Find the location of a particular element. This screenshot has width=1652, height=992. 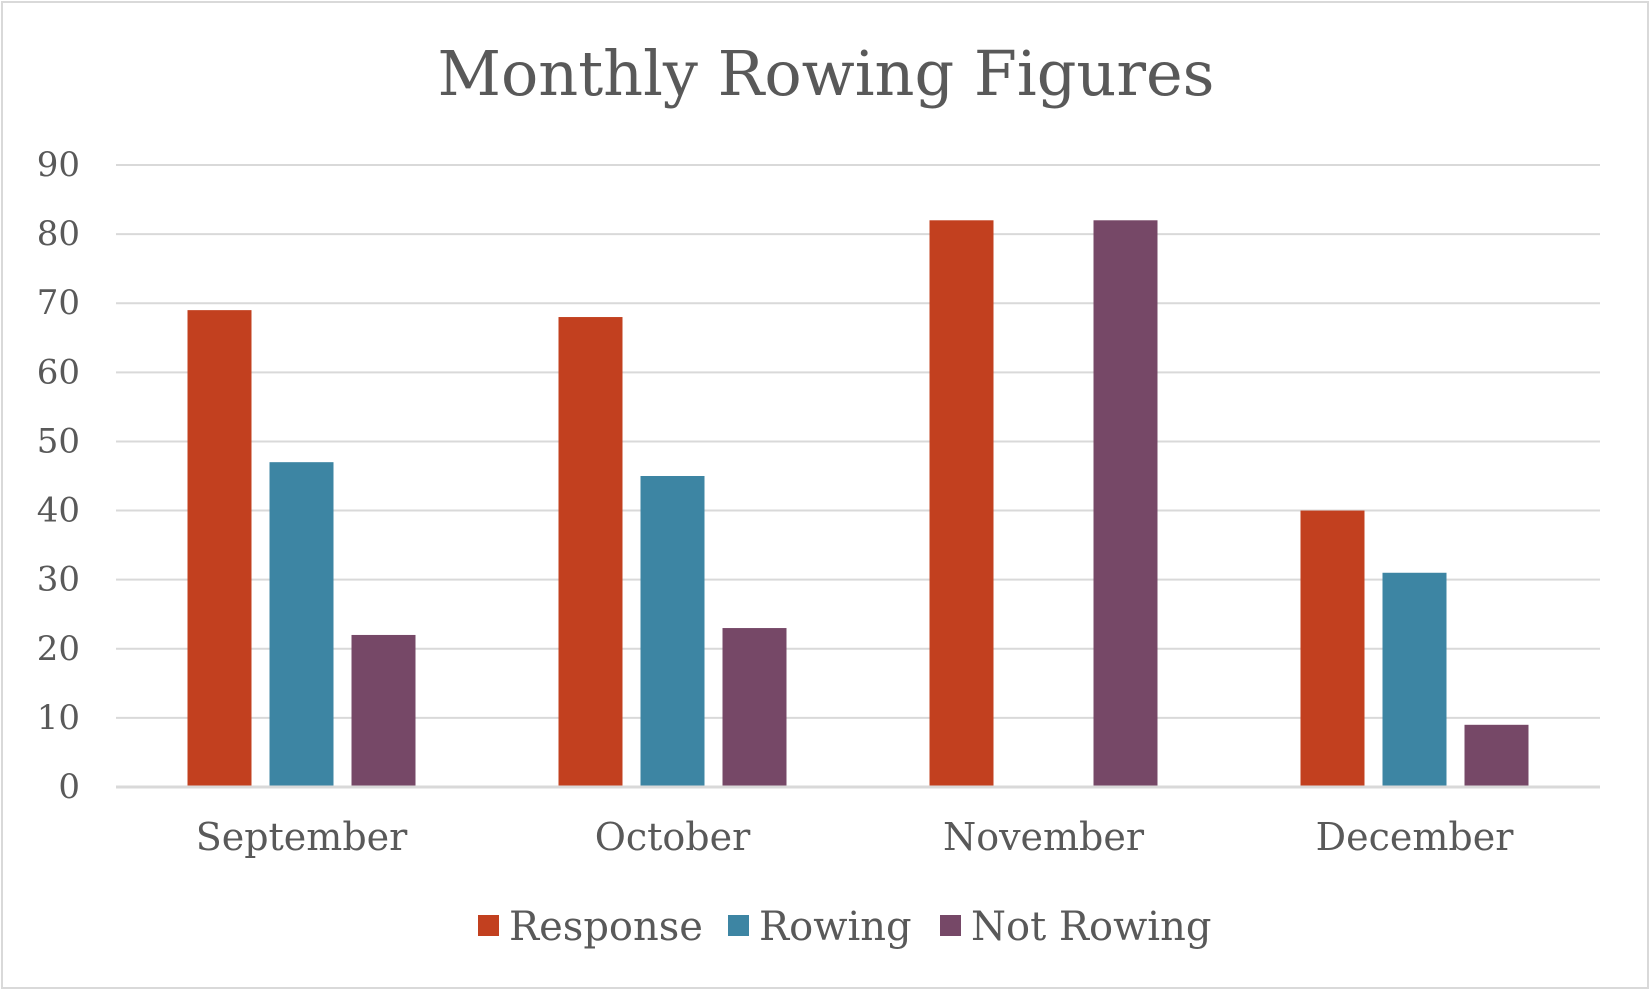

y-tick-label: 90 is located at coordinates (58, 165).